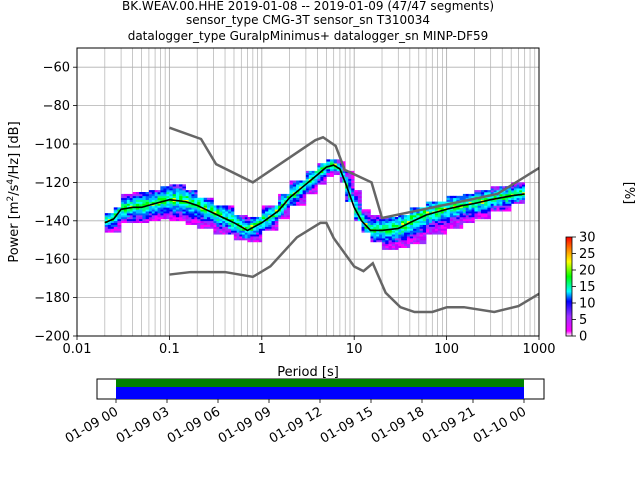 The height and width of the screenshot is (480, 640). I want to click on colorbar-tick-label: 0, so click(583, 337).